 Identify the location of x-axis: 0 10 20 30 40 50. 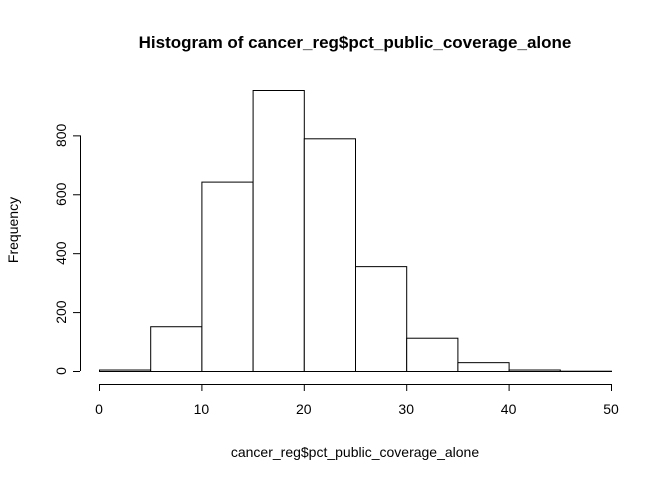
(357, 400).